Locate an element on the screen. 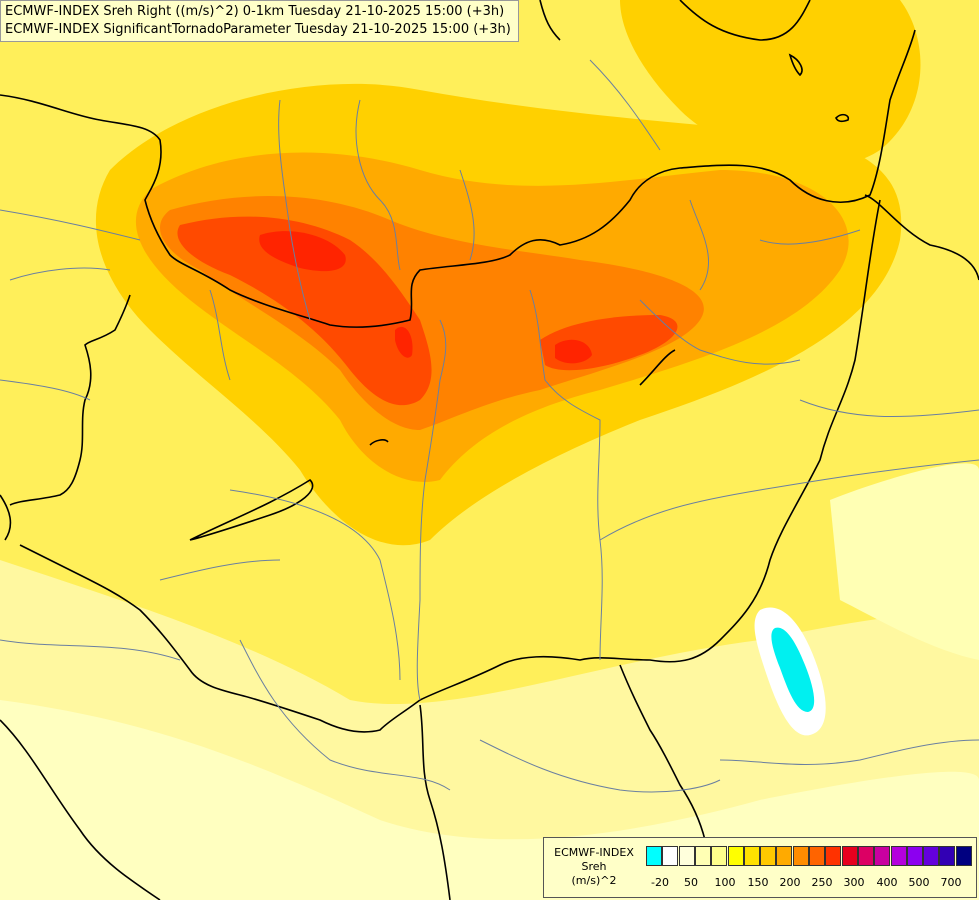 The image size is (979, 900). legend-tick-label: 500 is located at coordinates (919, 882).